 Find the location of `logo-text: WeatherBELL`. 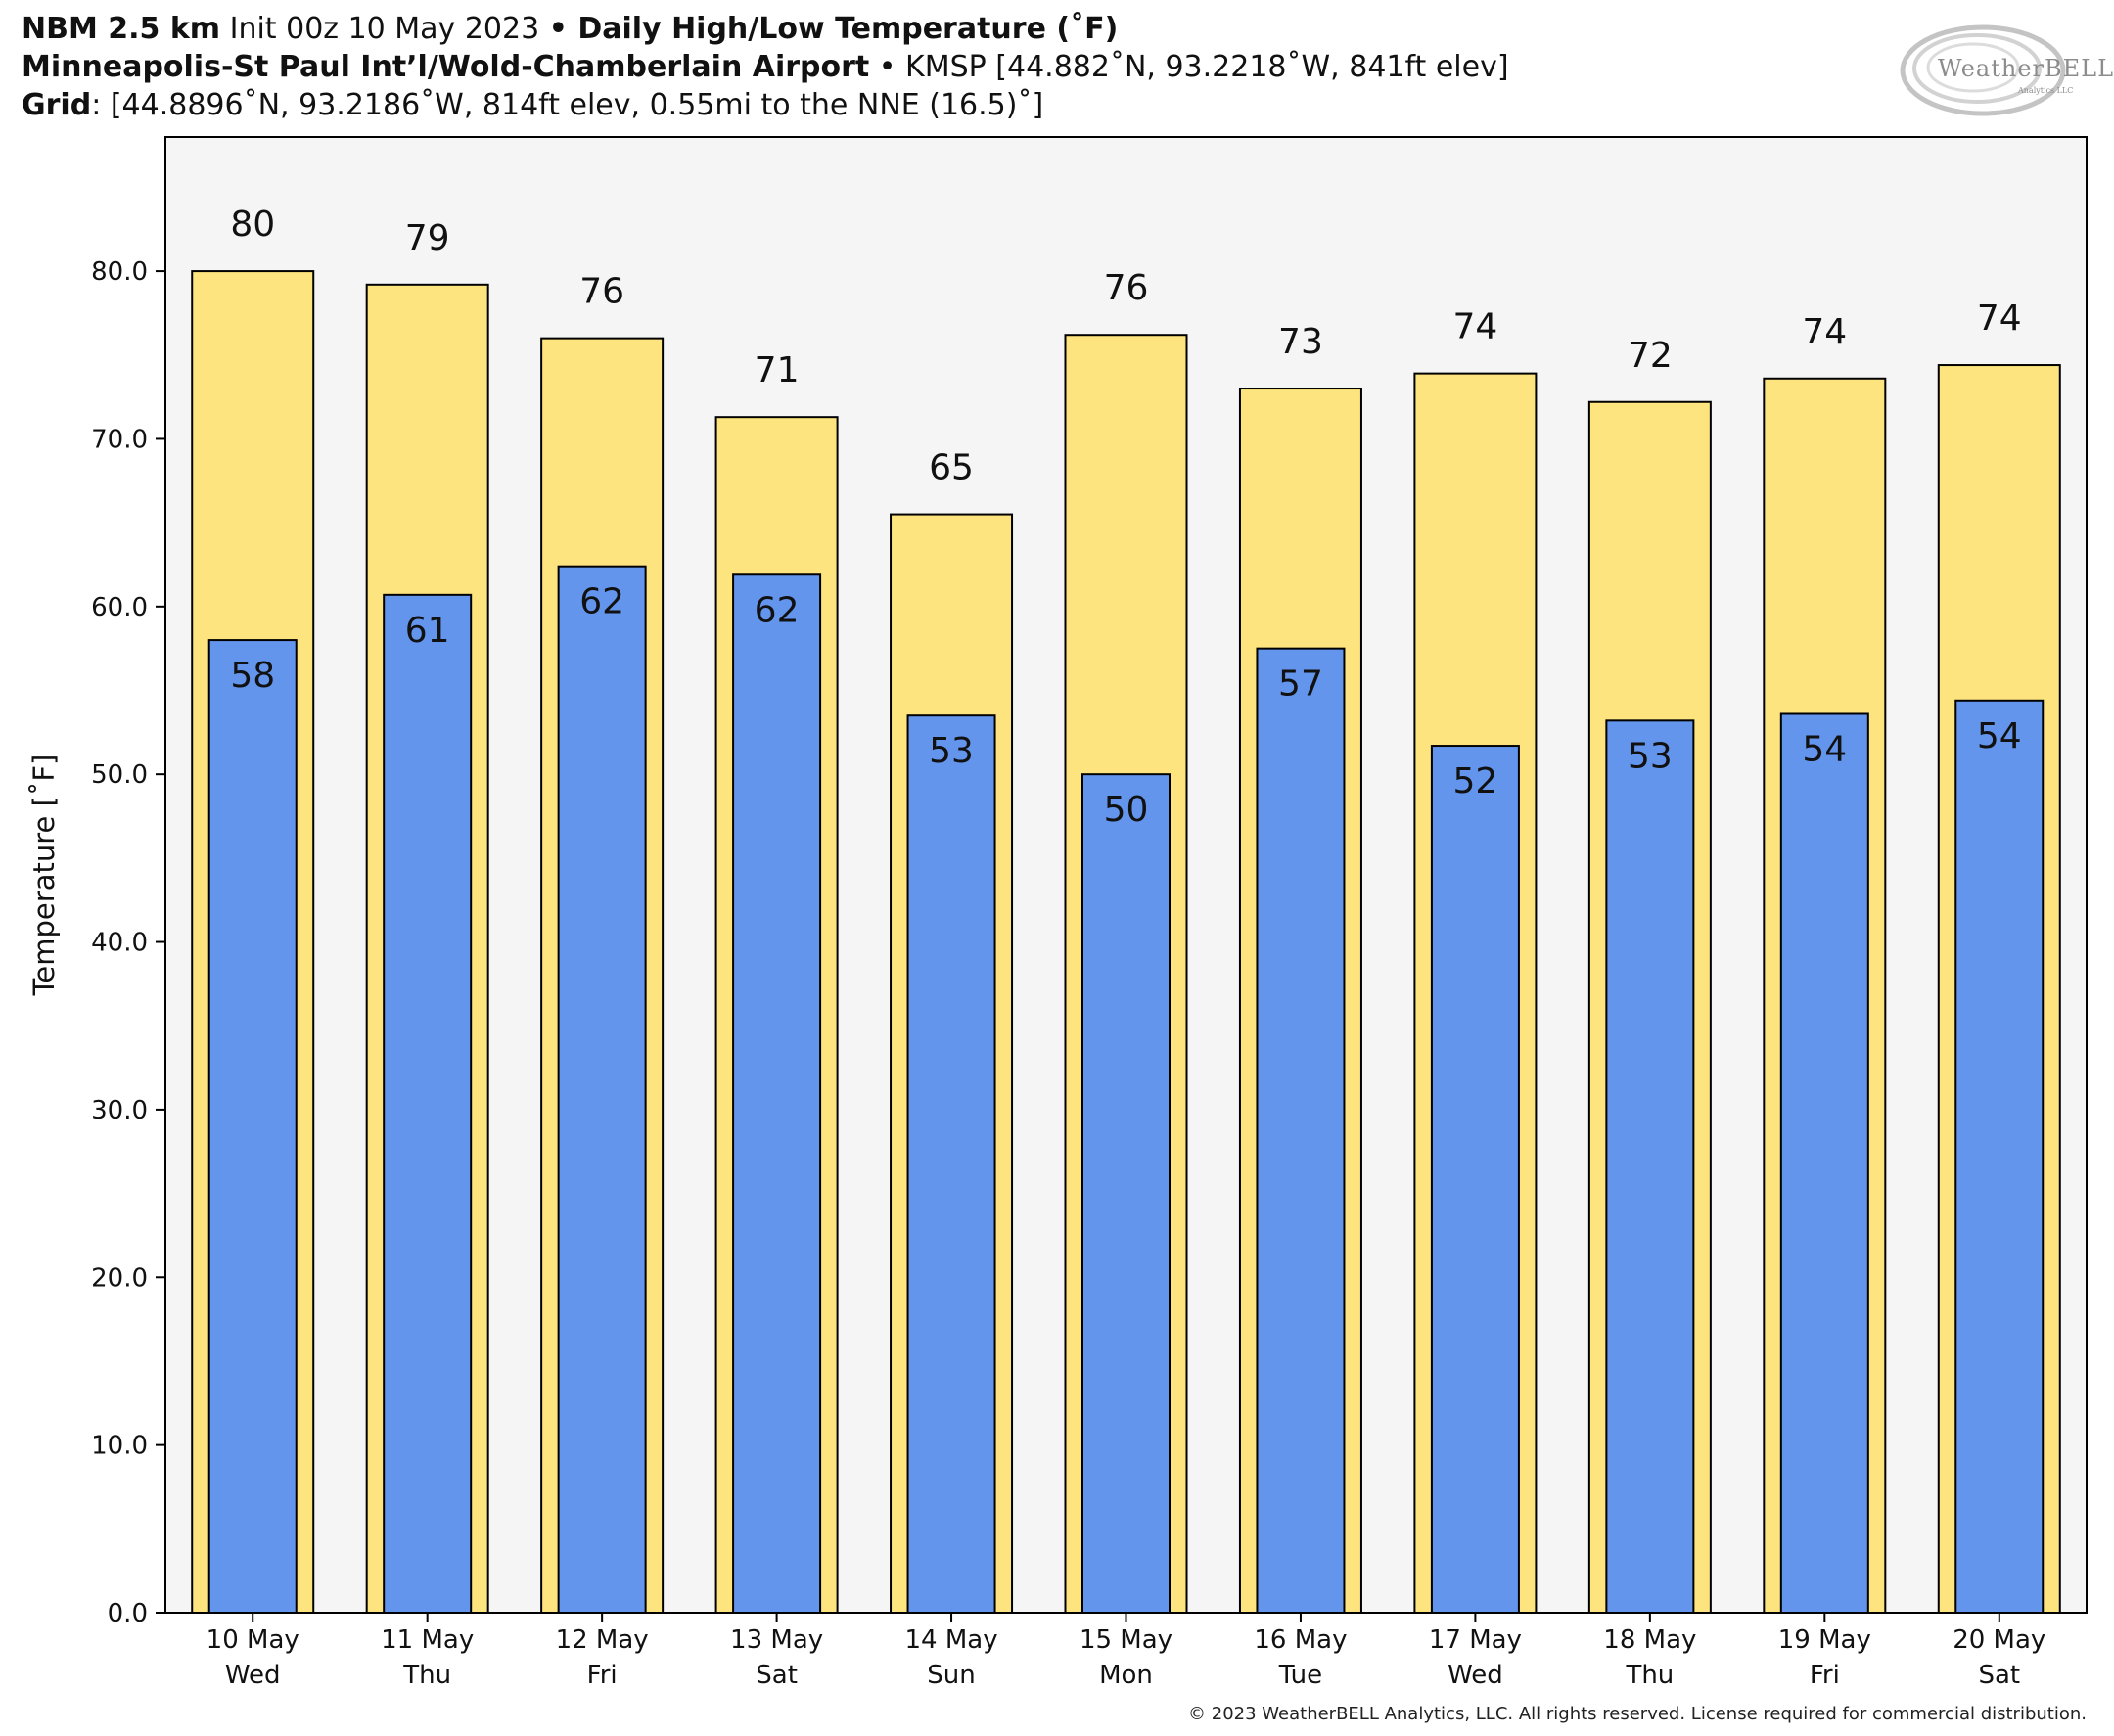

logo-text: WeatherBELL is located at coordinates (2026, 68).